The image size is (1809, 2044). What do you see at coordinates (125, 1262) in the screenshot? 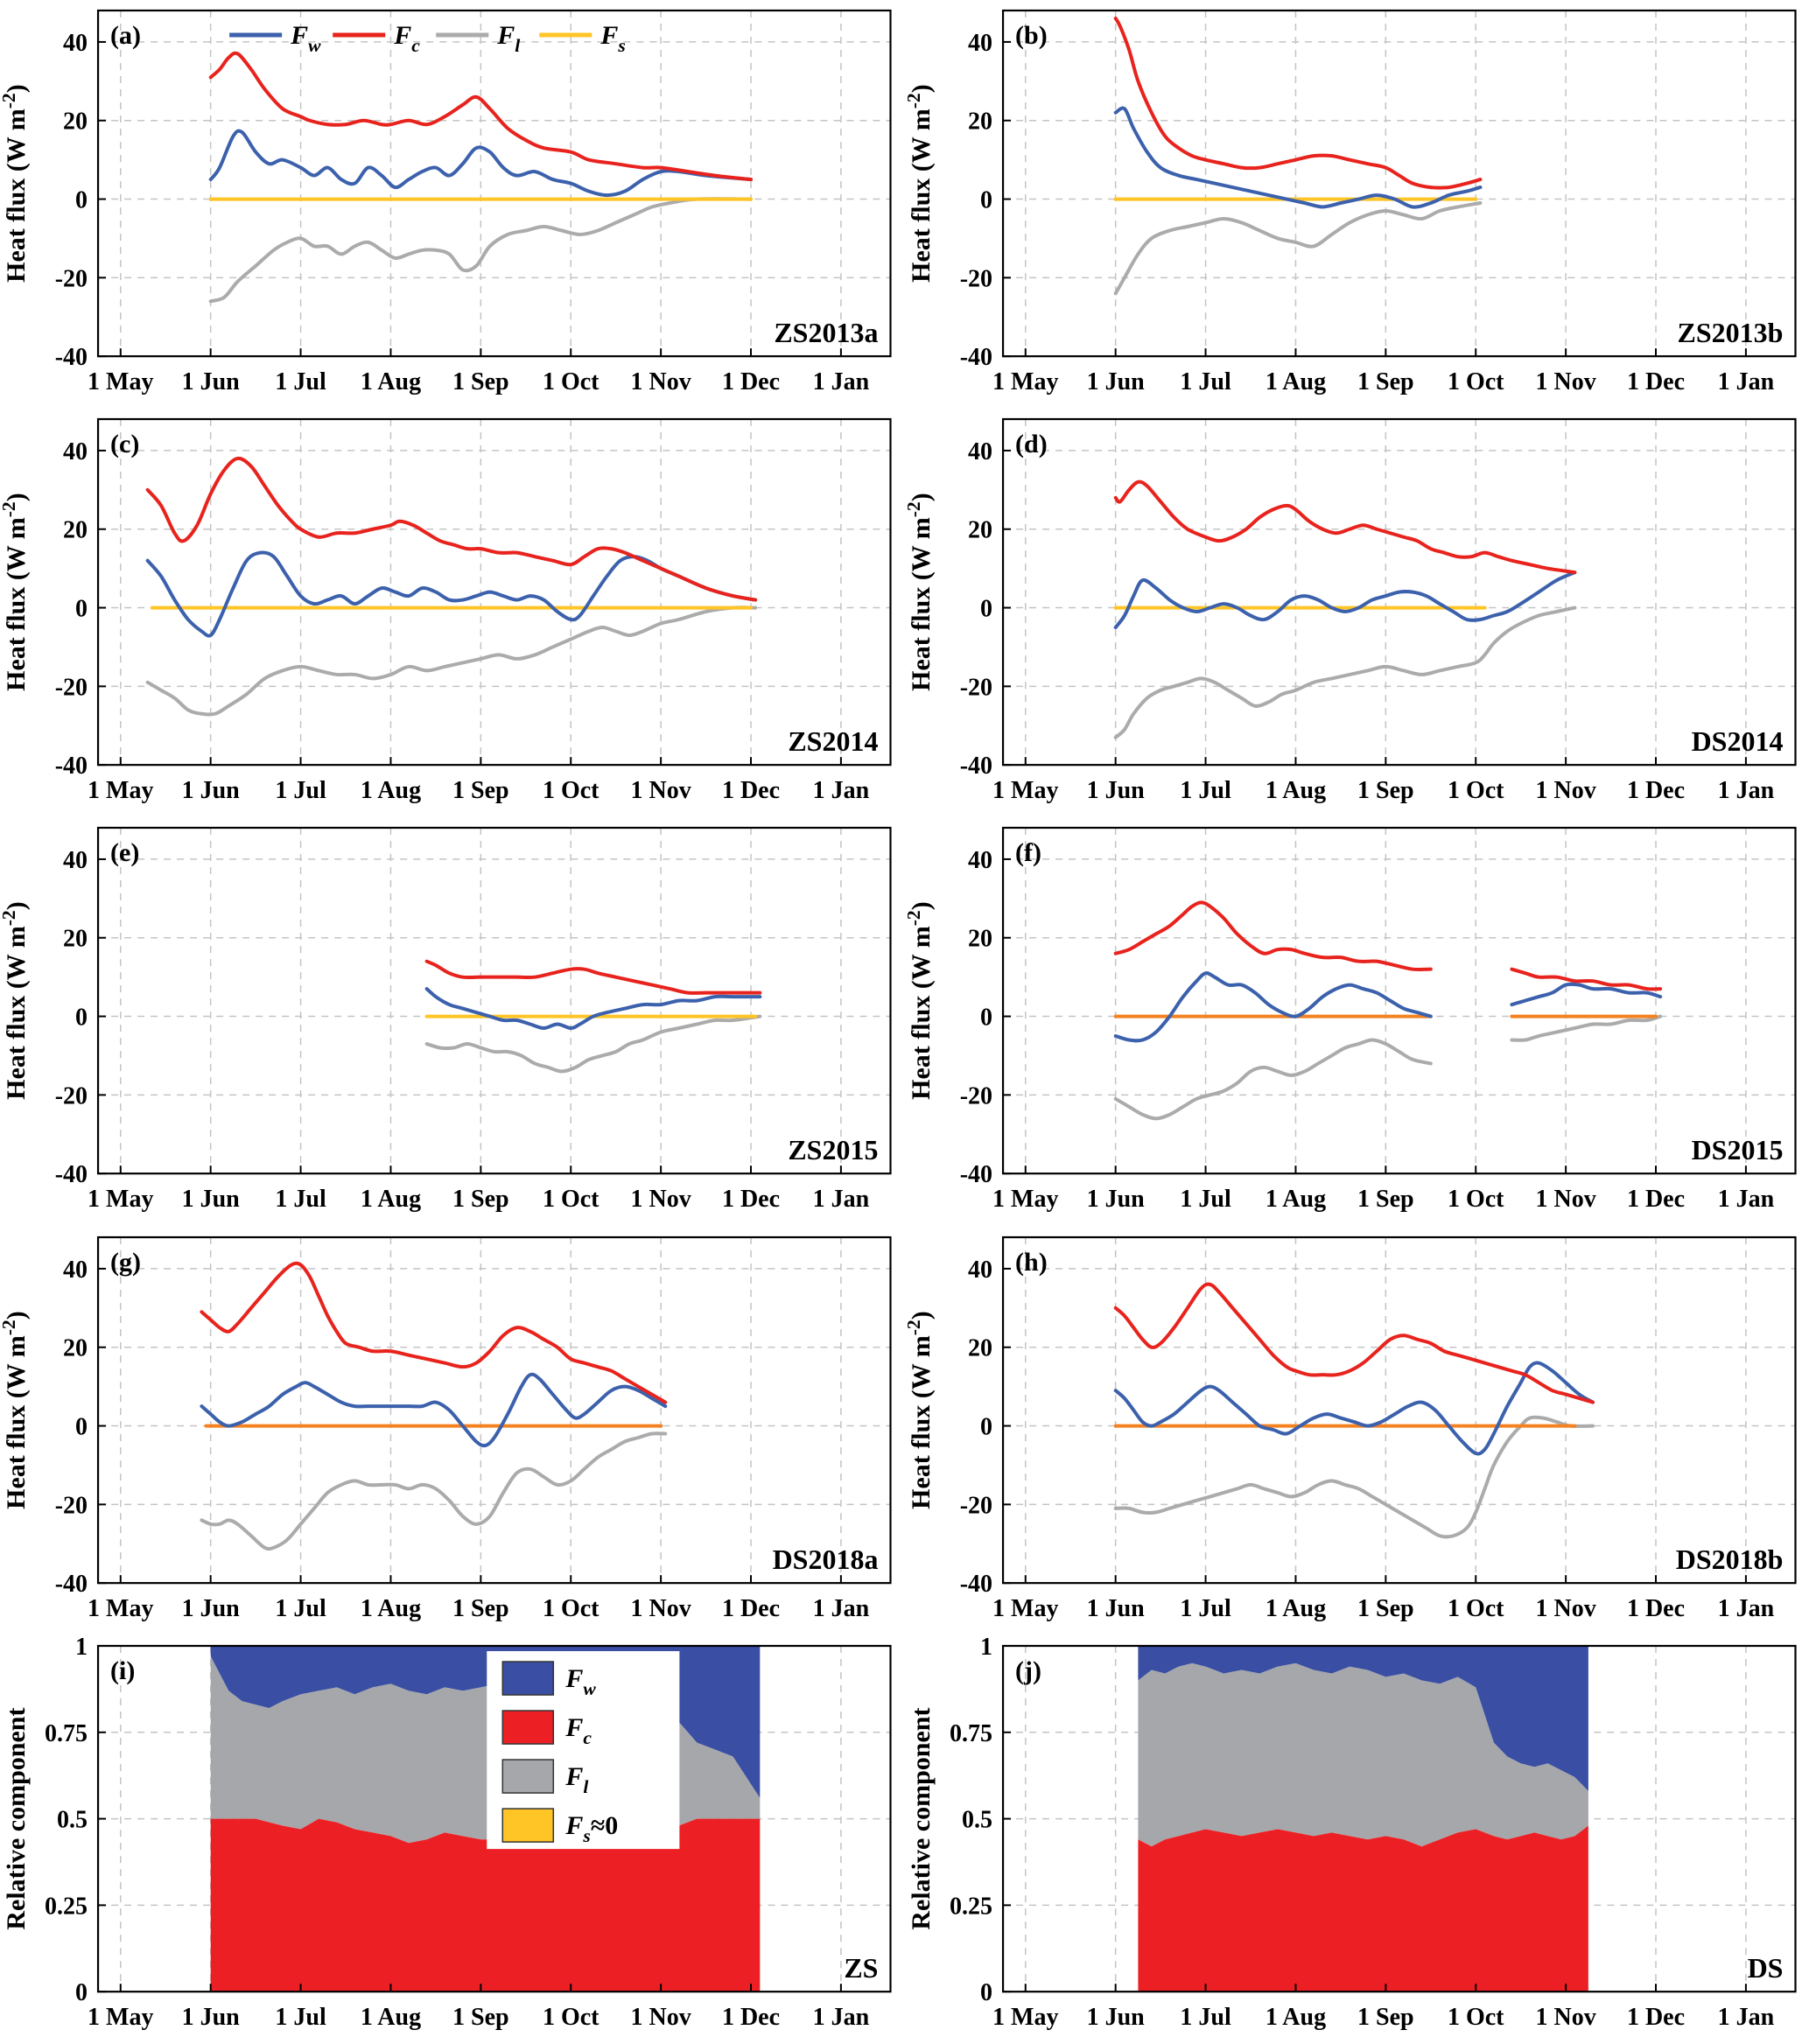
I see `panel-letter: (g)` at bounding box center [125, 1262].